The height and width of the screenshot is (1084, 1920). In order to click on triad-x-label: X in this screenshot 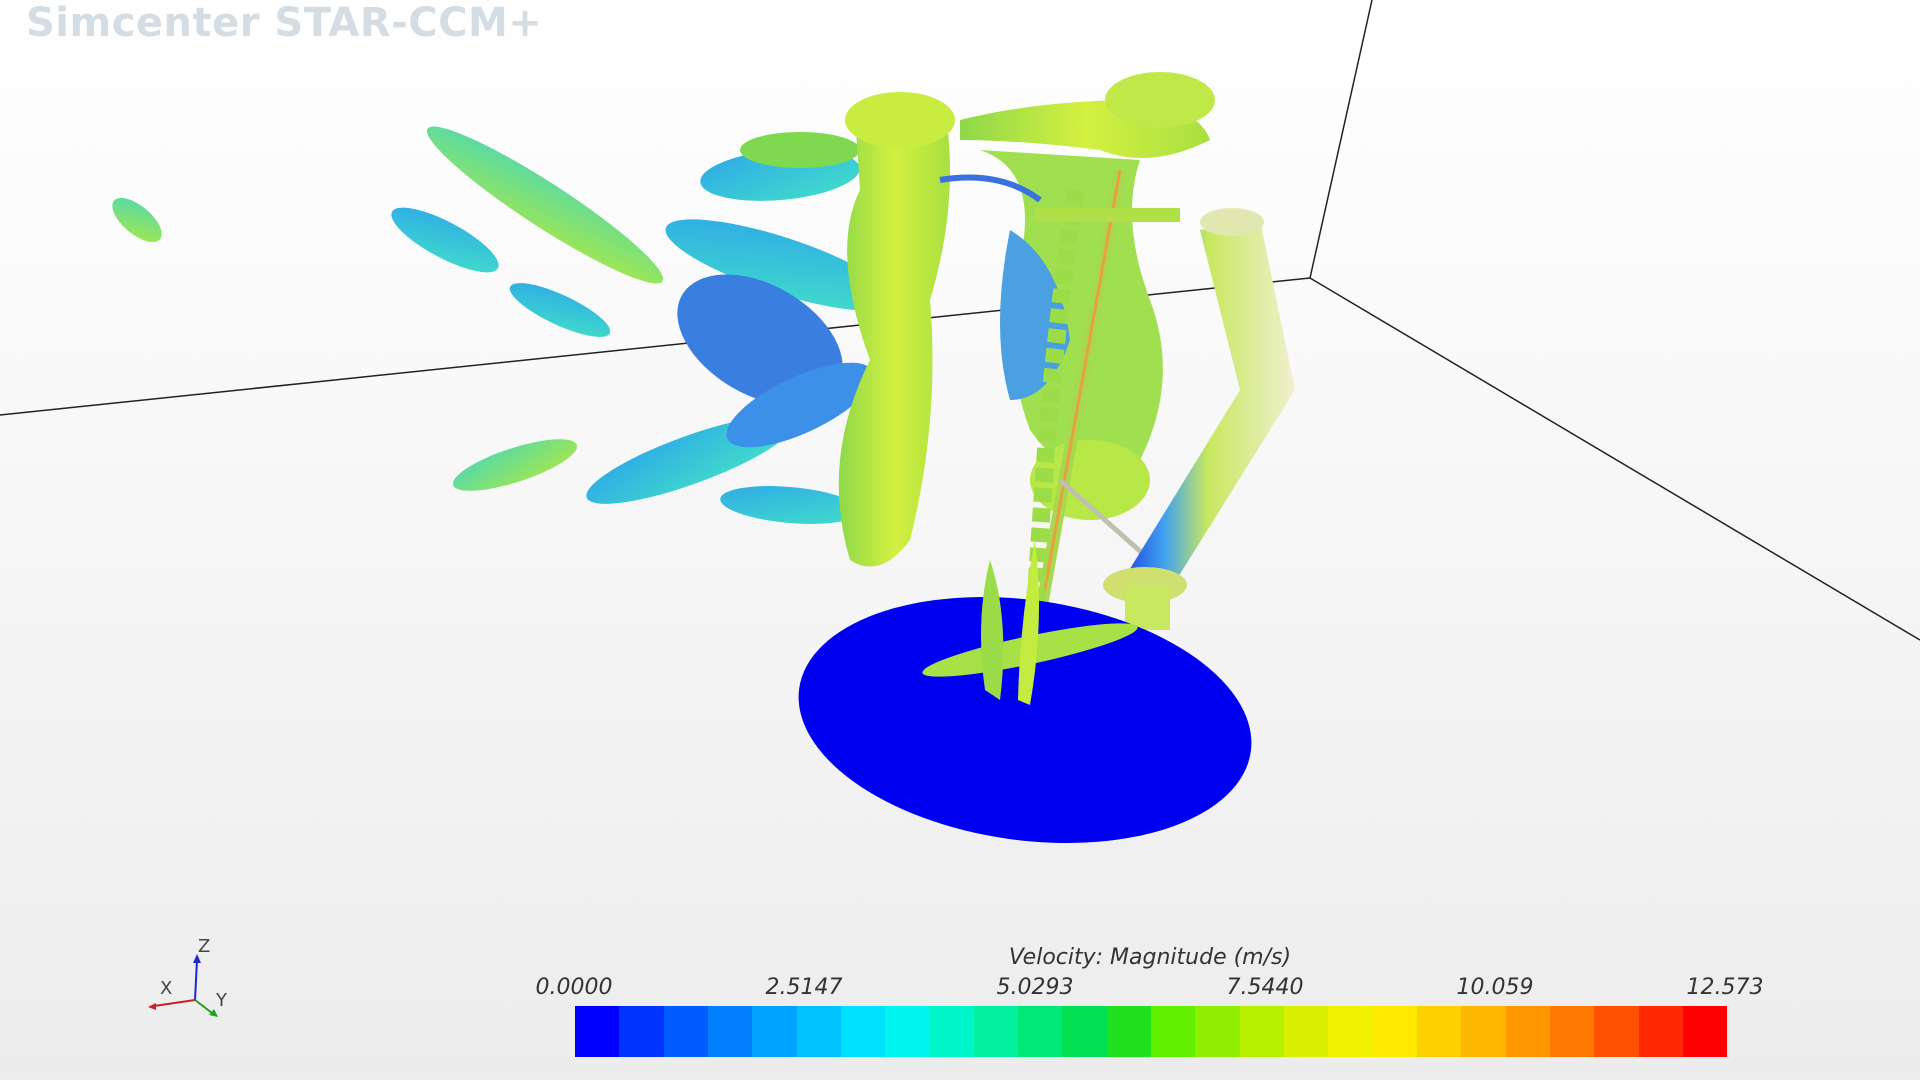, I will do `click(166, 988)`.